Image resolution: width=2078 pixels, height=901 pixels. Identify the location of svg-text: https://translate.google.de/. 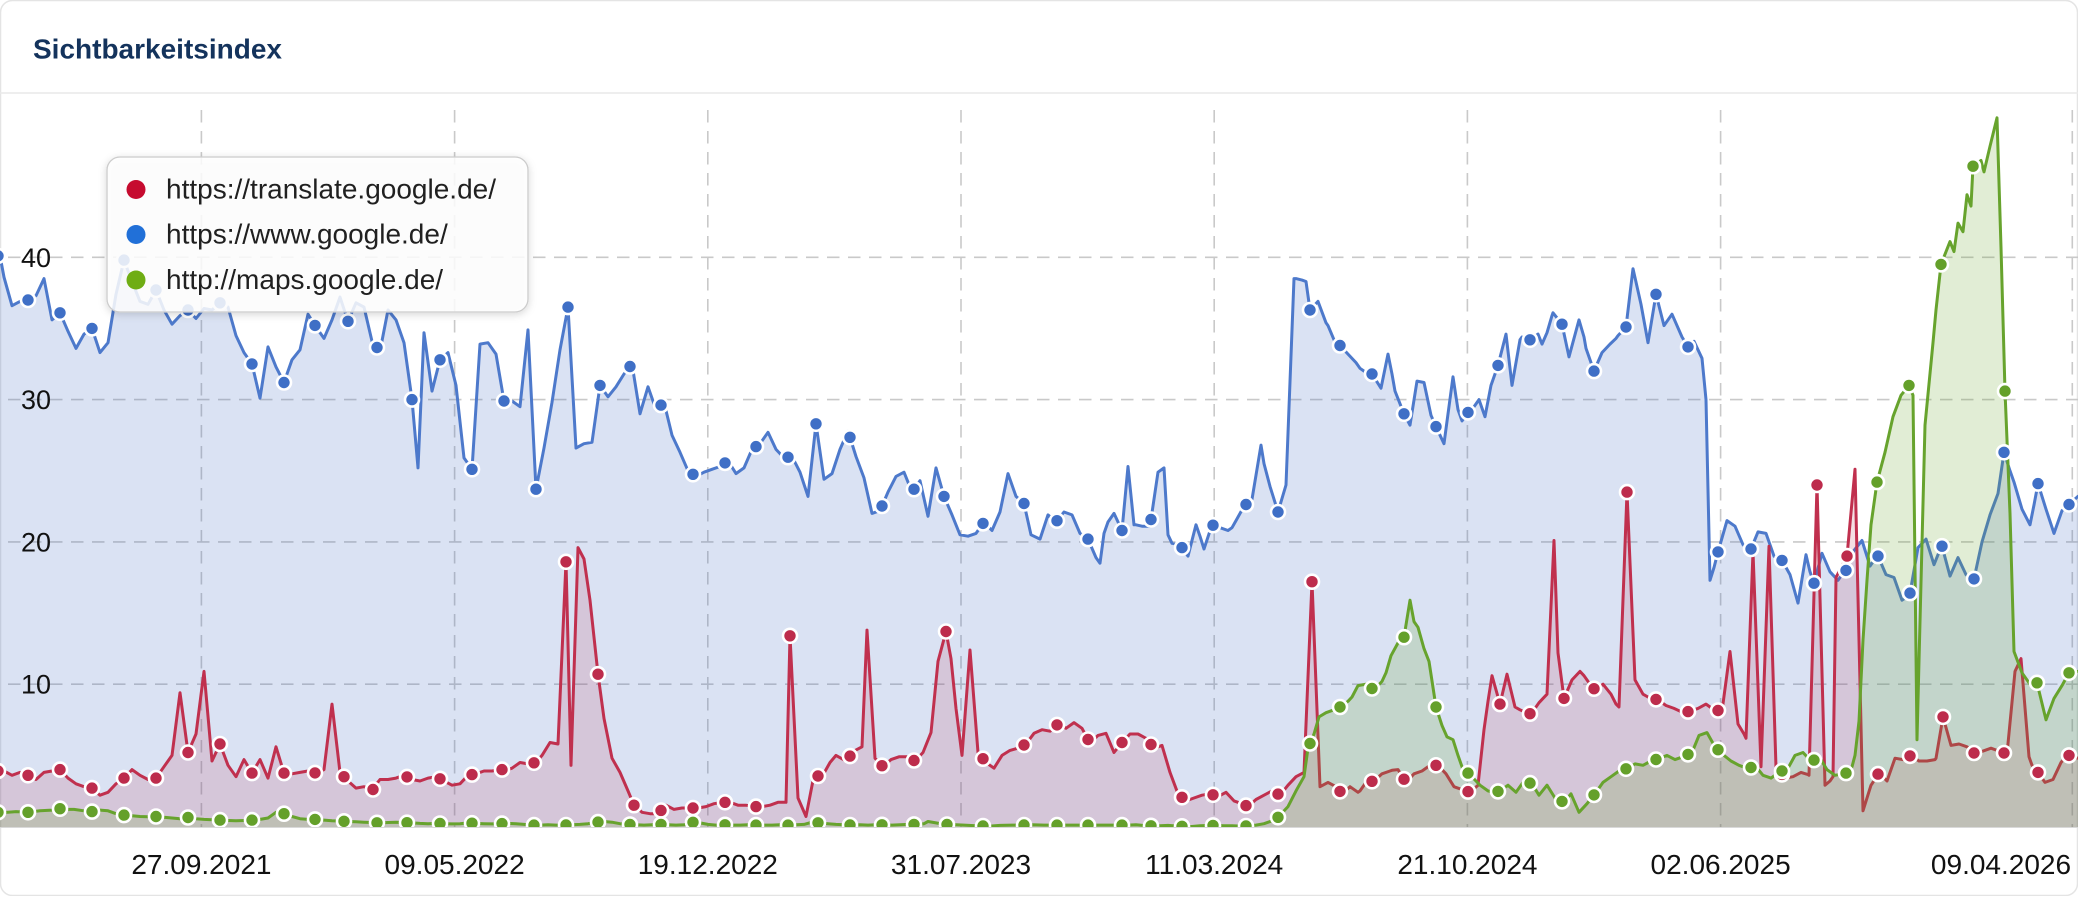
(331, 189).